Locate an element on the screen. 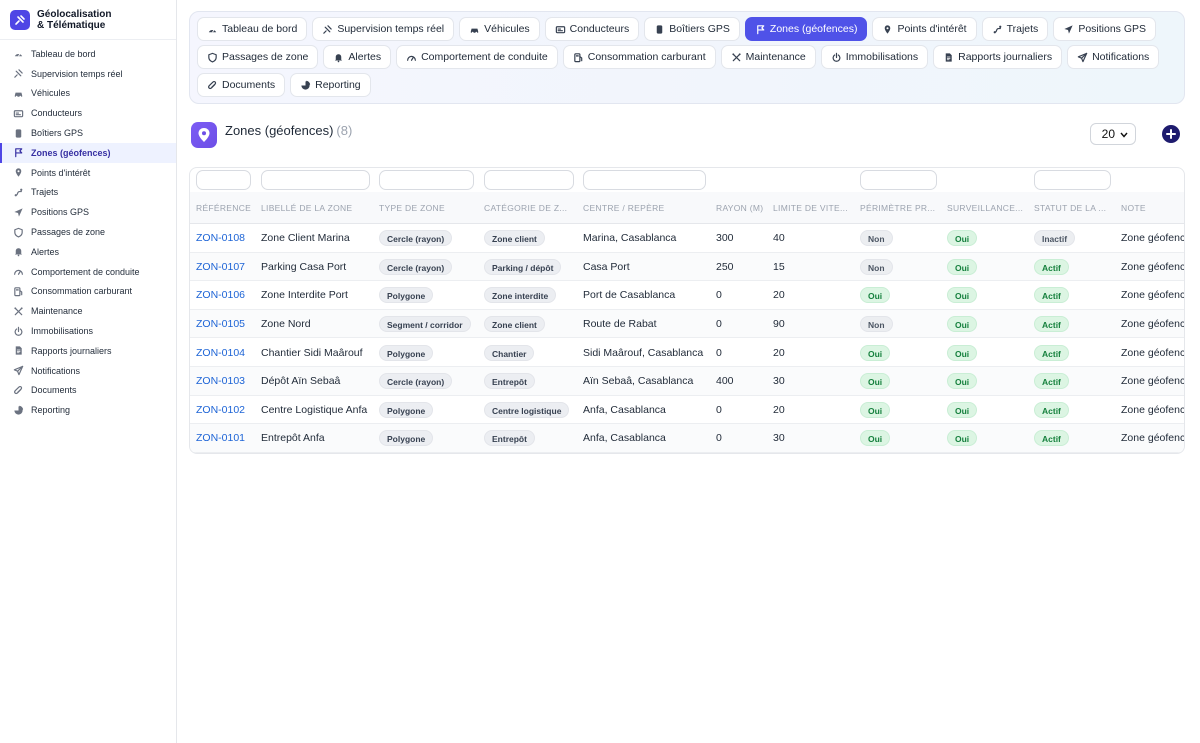  sidebar-item-documents: Documents is located at coordinates (88, 391).